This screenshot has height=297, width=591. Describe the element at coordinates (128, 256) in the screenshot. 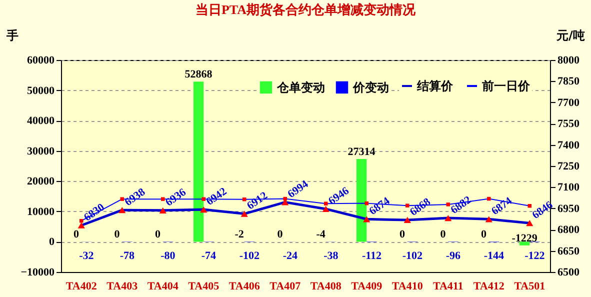

I see `data-label: -78` at that location.